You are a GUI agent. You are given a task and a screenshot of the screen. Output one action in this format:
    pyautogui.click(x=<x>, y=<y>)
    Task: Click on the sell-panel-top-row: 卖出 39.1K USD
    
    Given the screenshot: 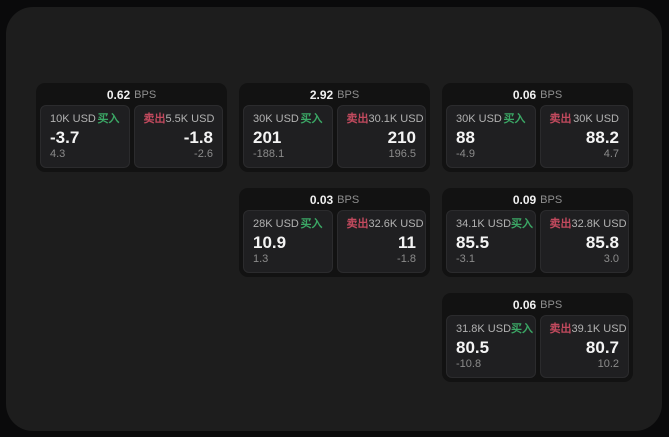 What is the action you would take?
    pyautogui.click(x=588, y=329)
    